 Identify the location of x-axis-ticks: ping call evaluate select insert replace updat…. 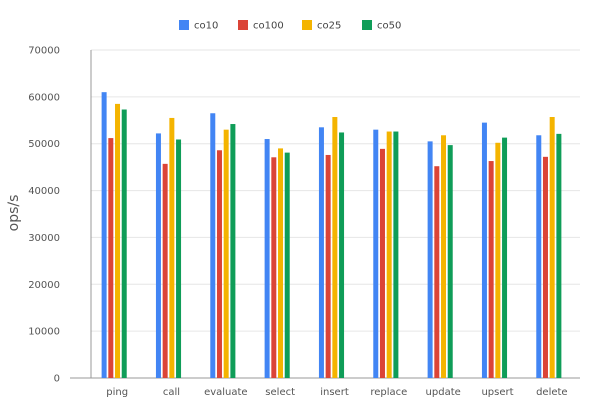
(336, 392).